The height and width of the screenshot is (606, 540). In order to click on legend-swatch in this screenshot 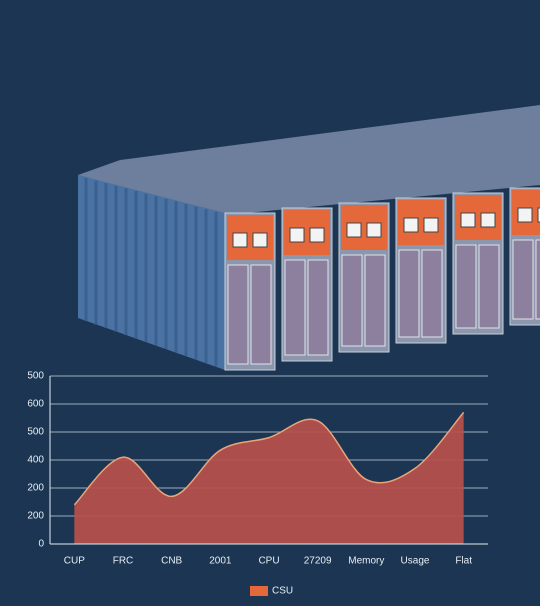, I will do `click(259, 591)`.